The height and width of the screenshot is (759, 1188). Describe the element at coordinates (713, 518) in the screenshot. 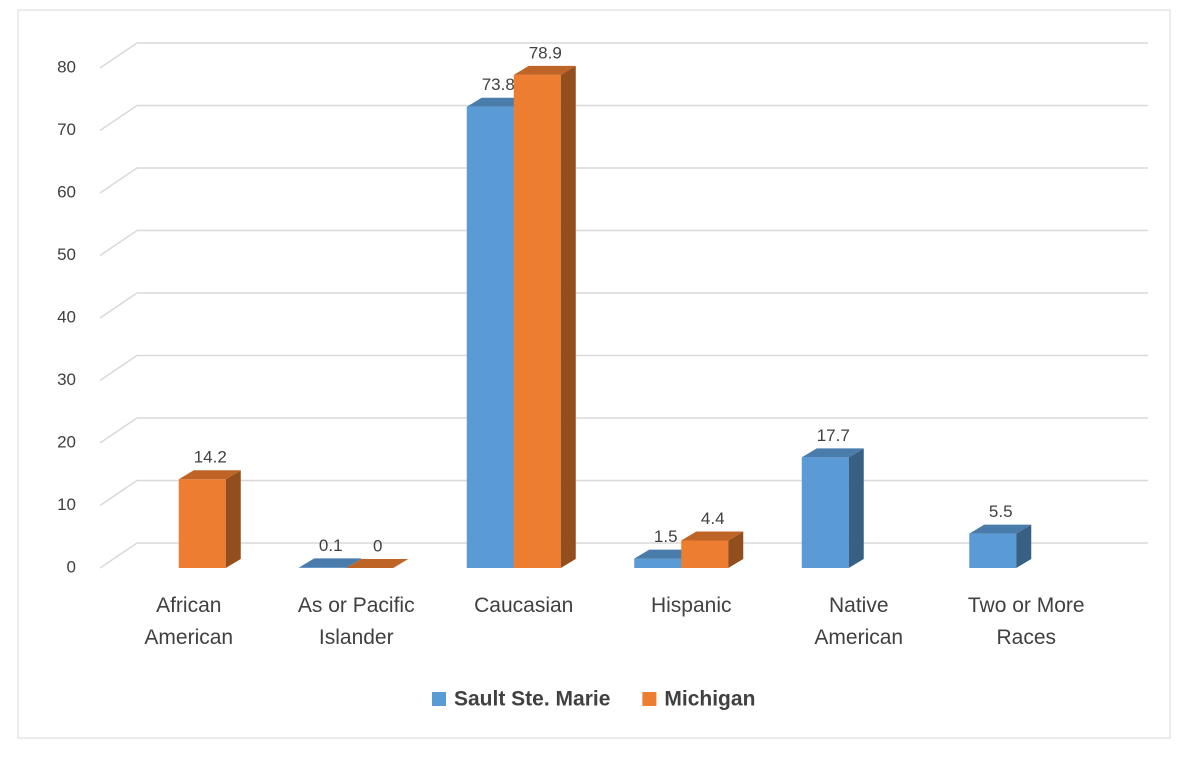

I see `data-label: 4.4` at that location.